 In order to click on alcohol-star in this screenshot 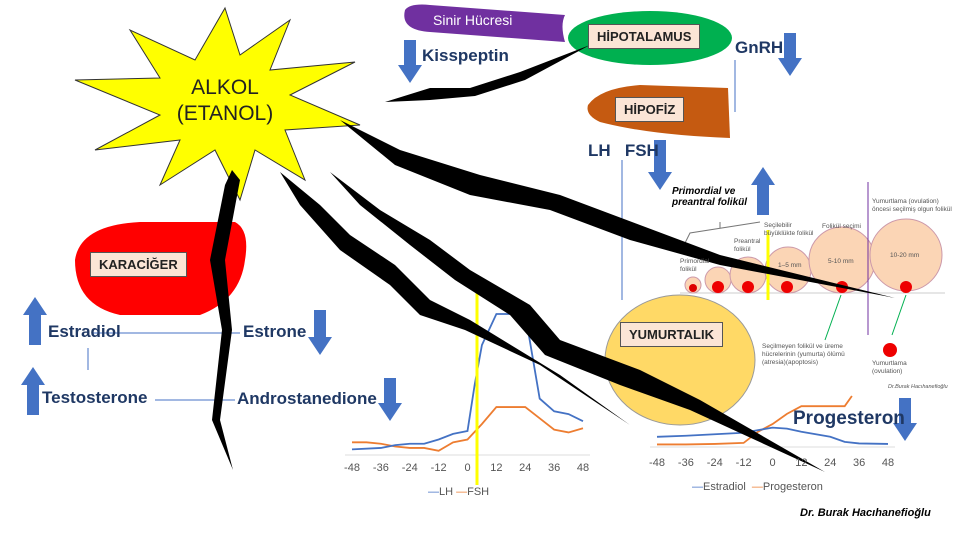, I will do `click(217, 104)`.